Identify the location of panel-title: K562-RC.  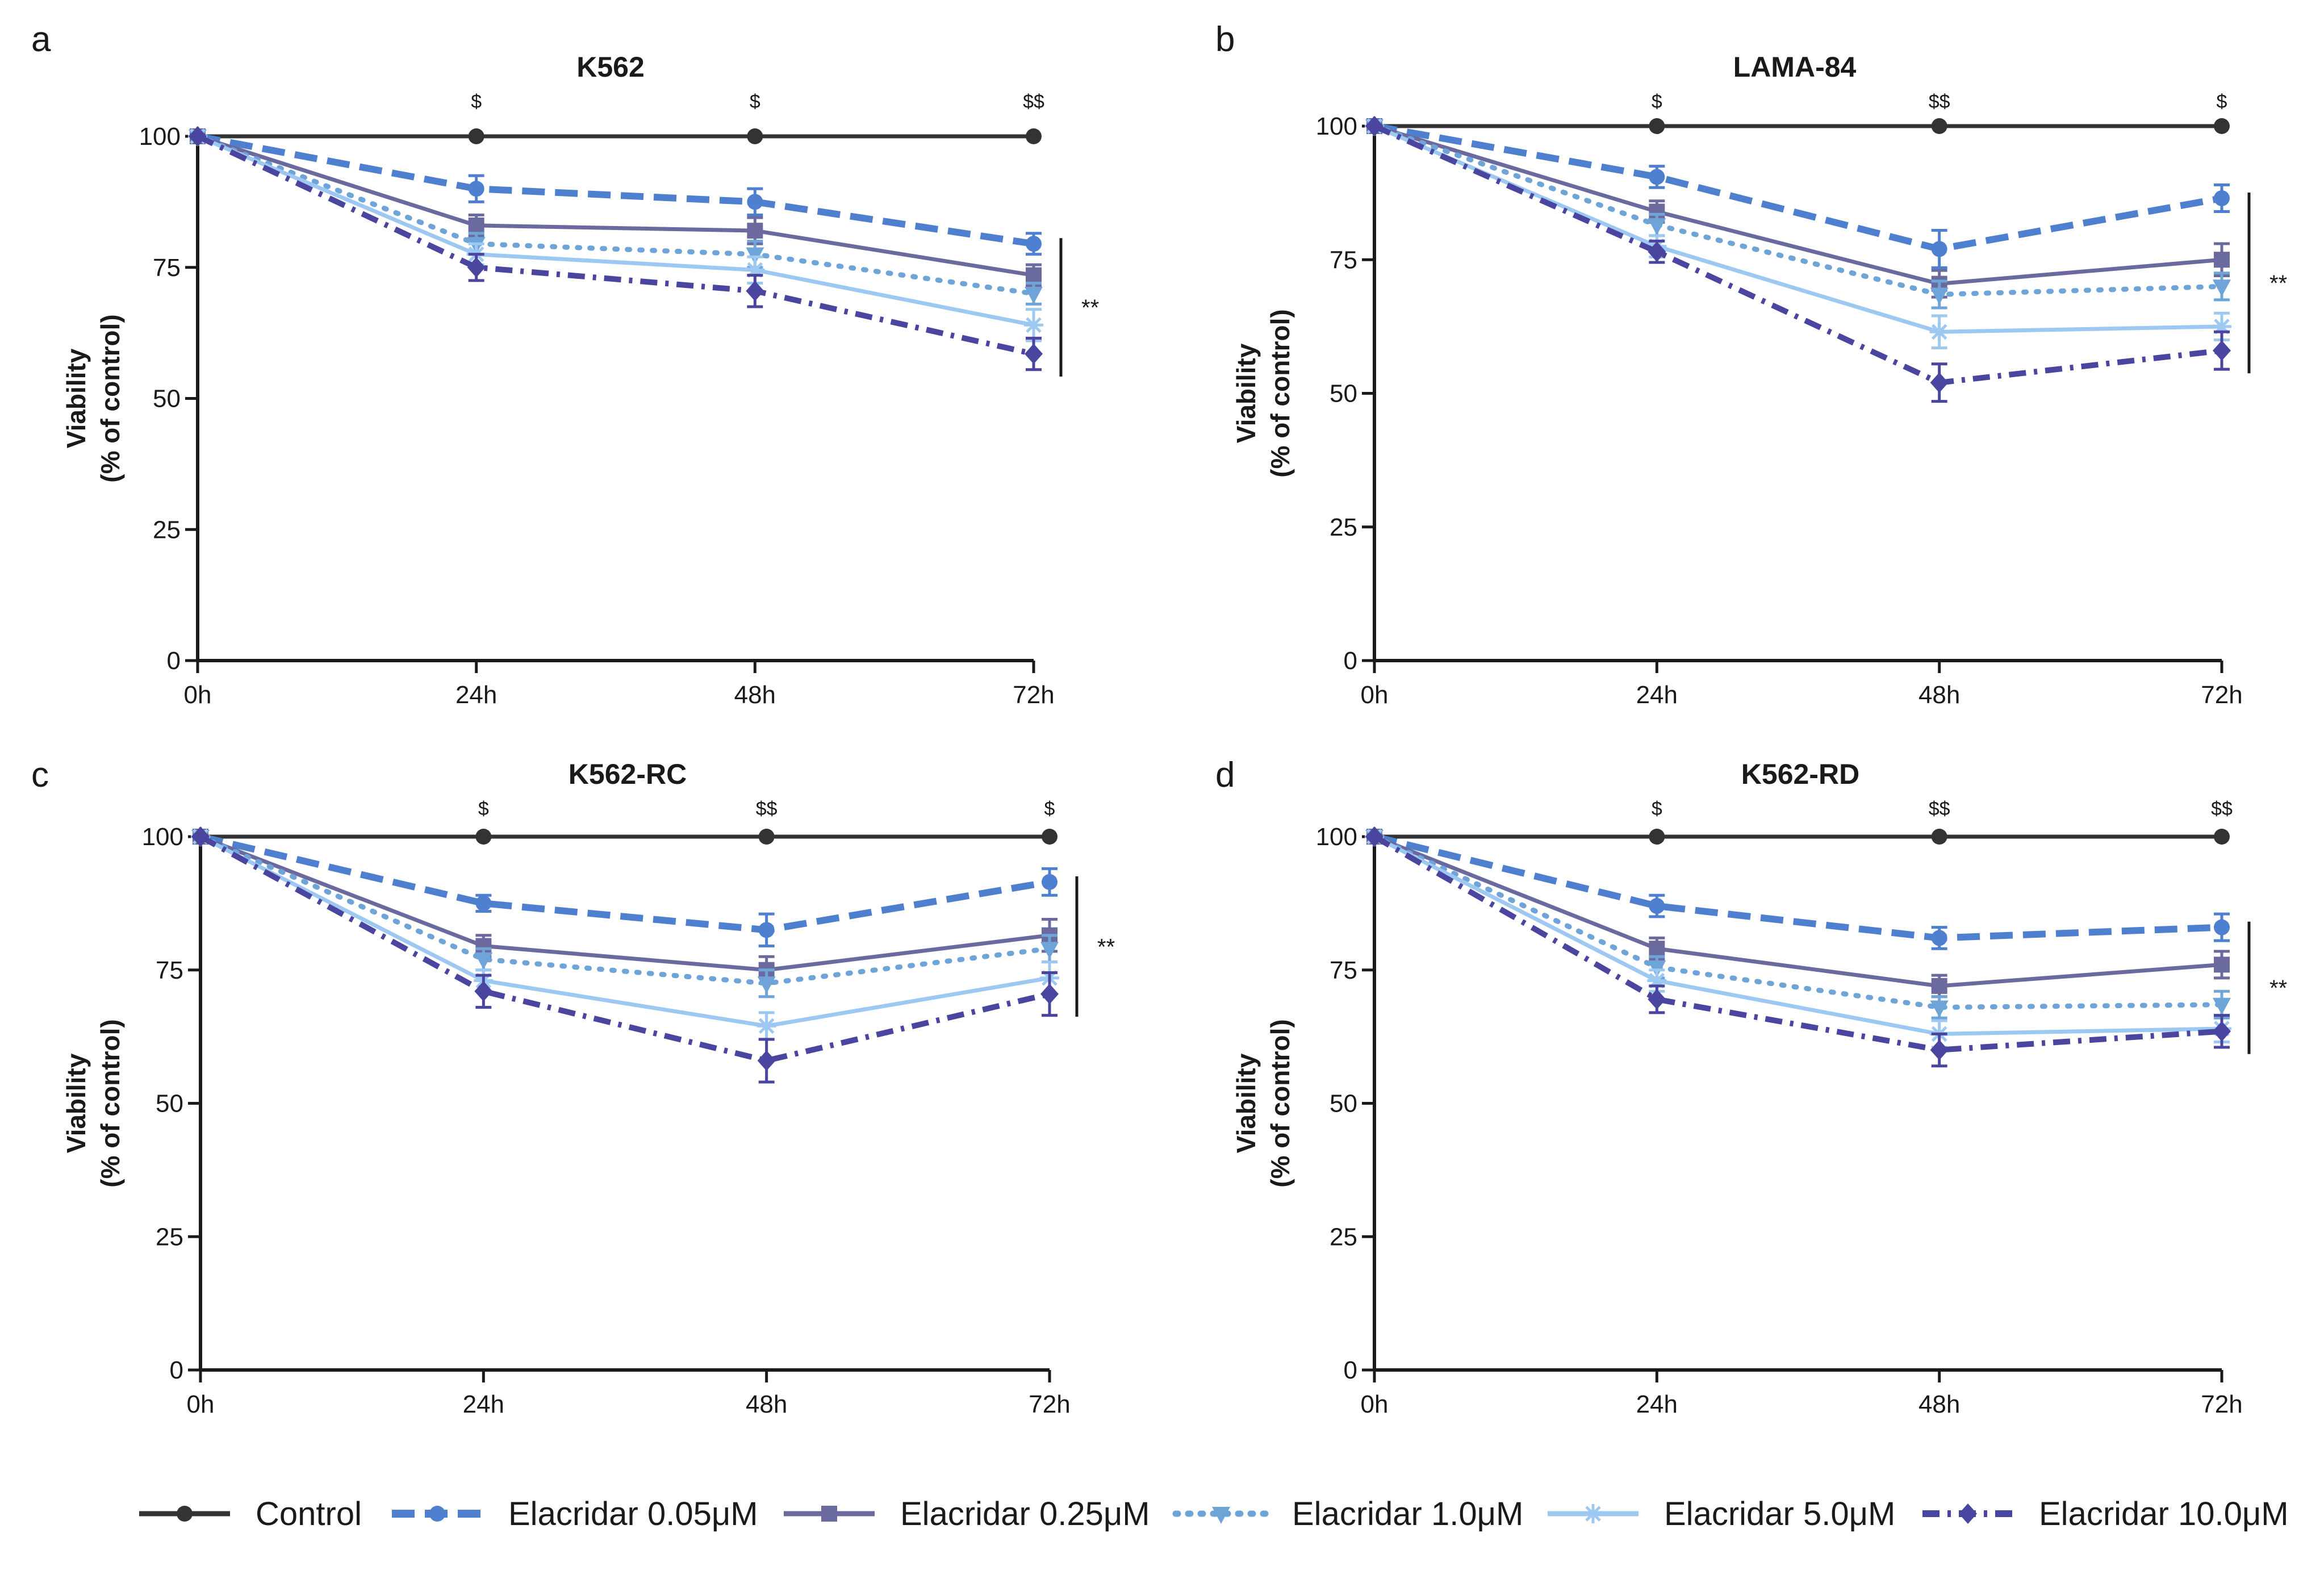
(628, 774).